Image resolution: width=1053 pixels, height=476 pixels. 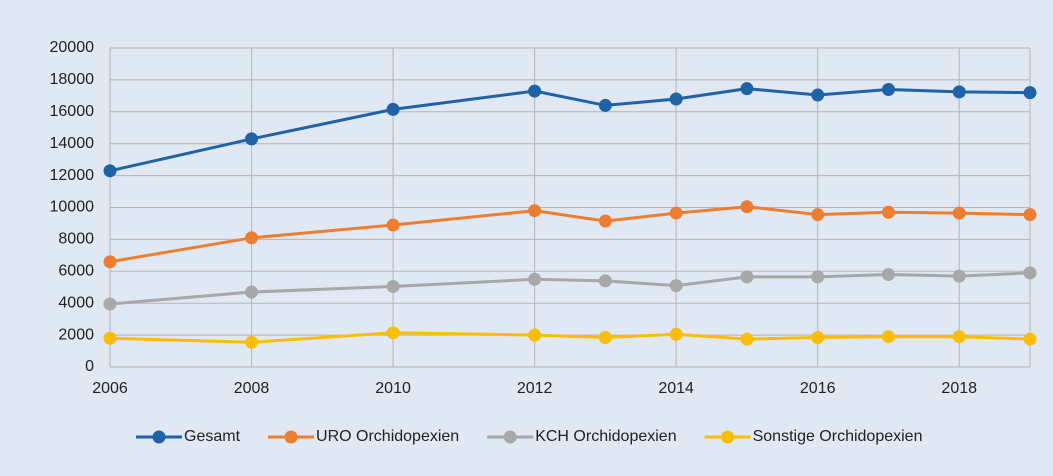 What do you see at coordinates (393, 388) in the screenshot?
I see `x-tick-label: 2010` at bounding box center [393, 388].